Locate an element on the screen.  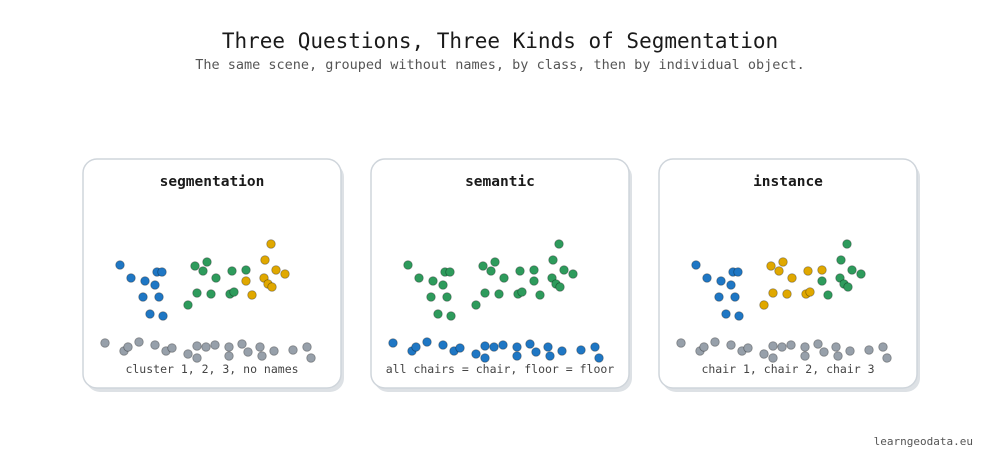
panel: segmentation cluster 1, 2, 3, no names is located at coordinates (213, 275).